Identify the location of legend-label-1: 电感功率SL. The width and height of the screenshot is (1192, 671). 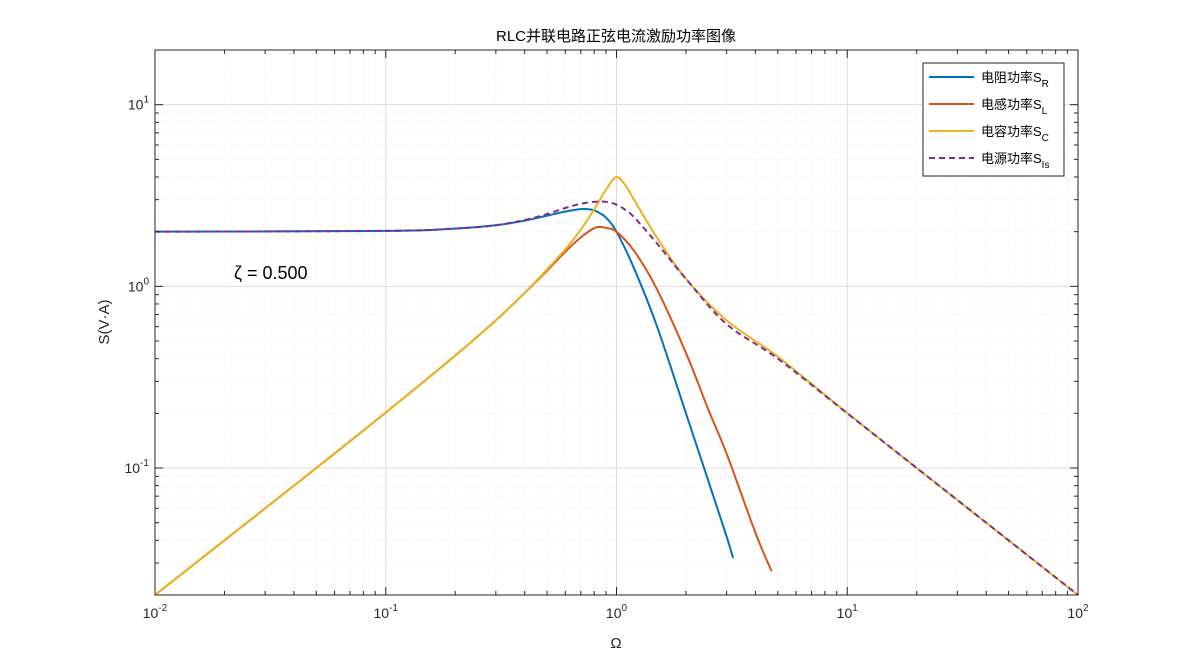
(1014, 107).